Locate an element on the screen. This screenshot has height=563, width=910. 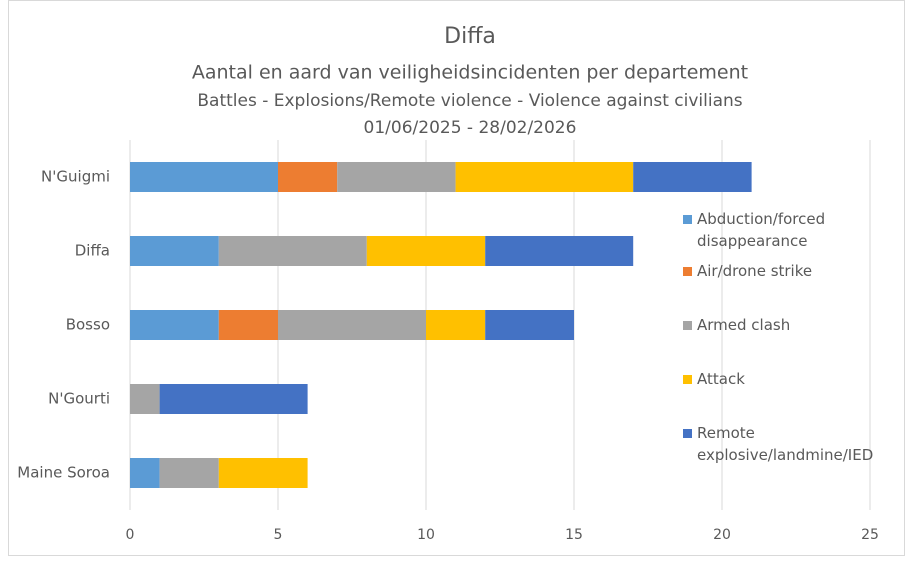
chart-subtitle: 01/06/2025 - 28/02/2026 is located at coordinates (470, 128).